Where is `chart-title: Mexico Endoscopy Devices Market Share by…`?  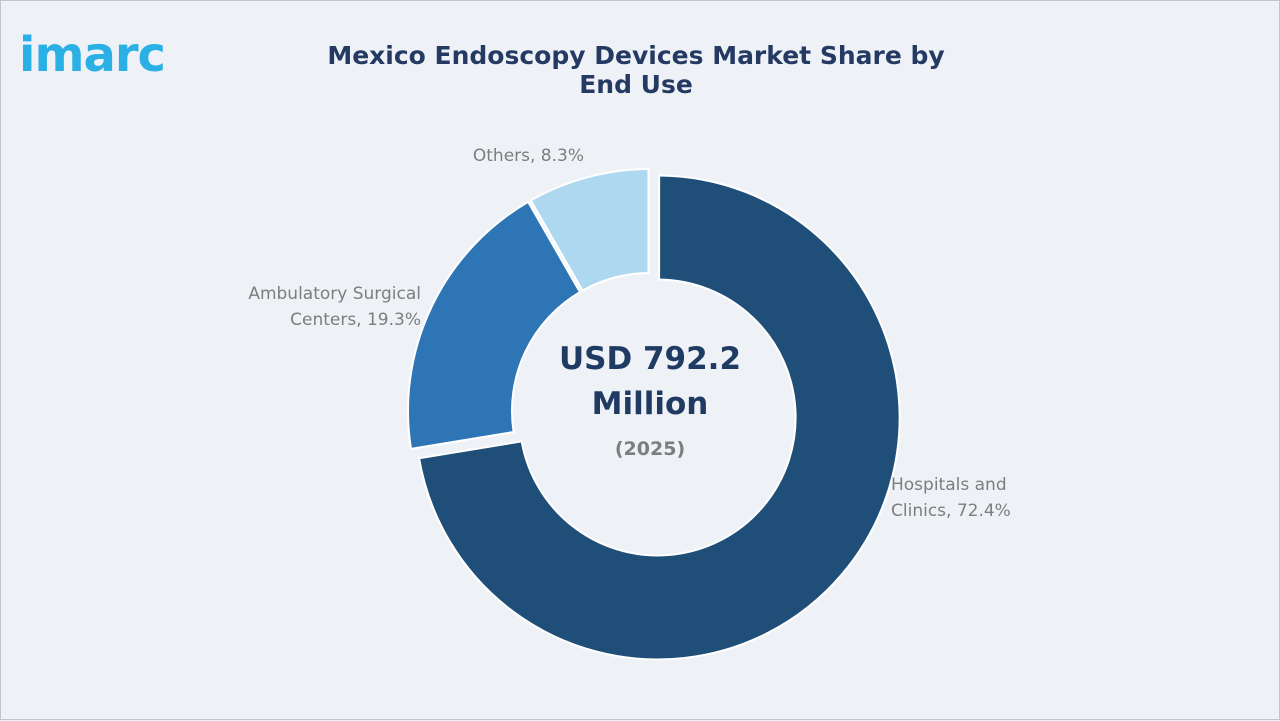
chart-title: Mexico Endoscopy Devices Market Share by… is located at coordinates (636, 70).